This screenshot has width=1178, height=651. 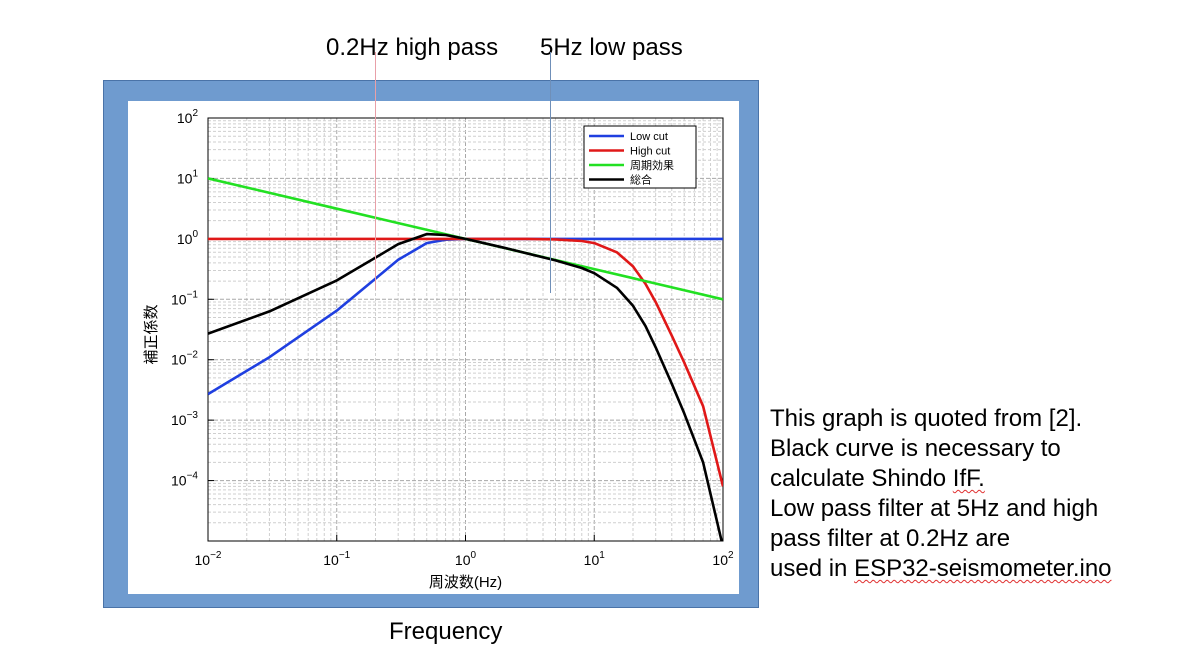 I want to click on y-tick-label: 10⁰, so click(x=188, y=238).